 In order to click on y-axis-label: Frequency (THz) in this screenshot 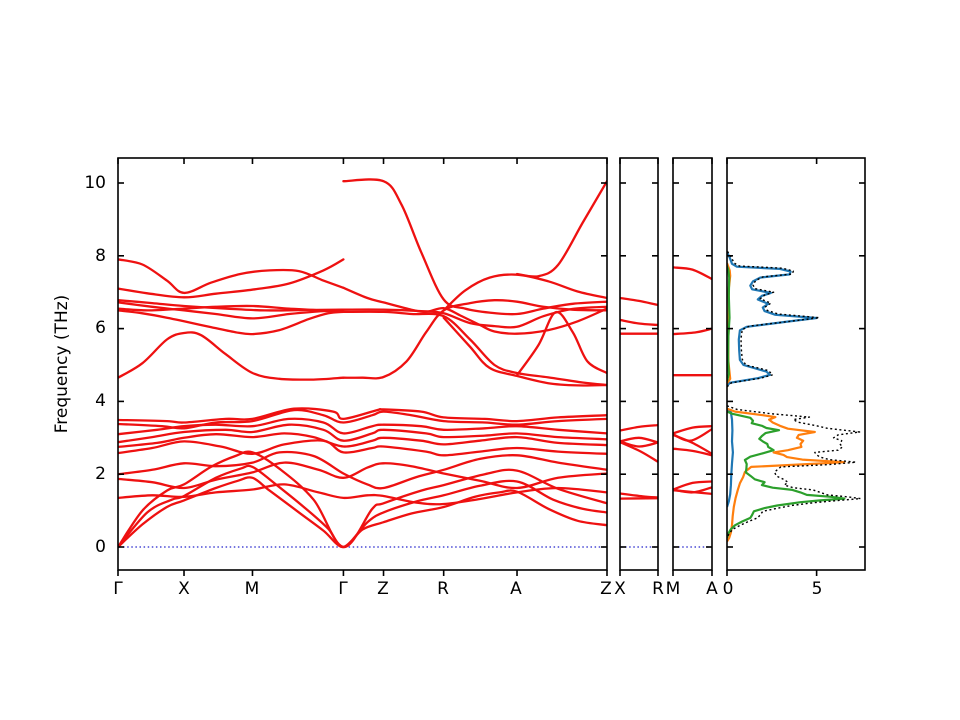, I will do `click(62, 364)`.